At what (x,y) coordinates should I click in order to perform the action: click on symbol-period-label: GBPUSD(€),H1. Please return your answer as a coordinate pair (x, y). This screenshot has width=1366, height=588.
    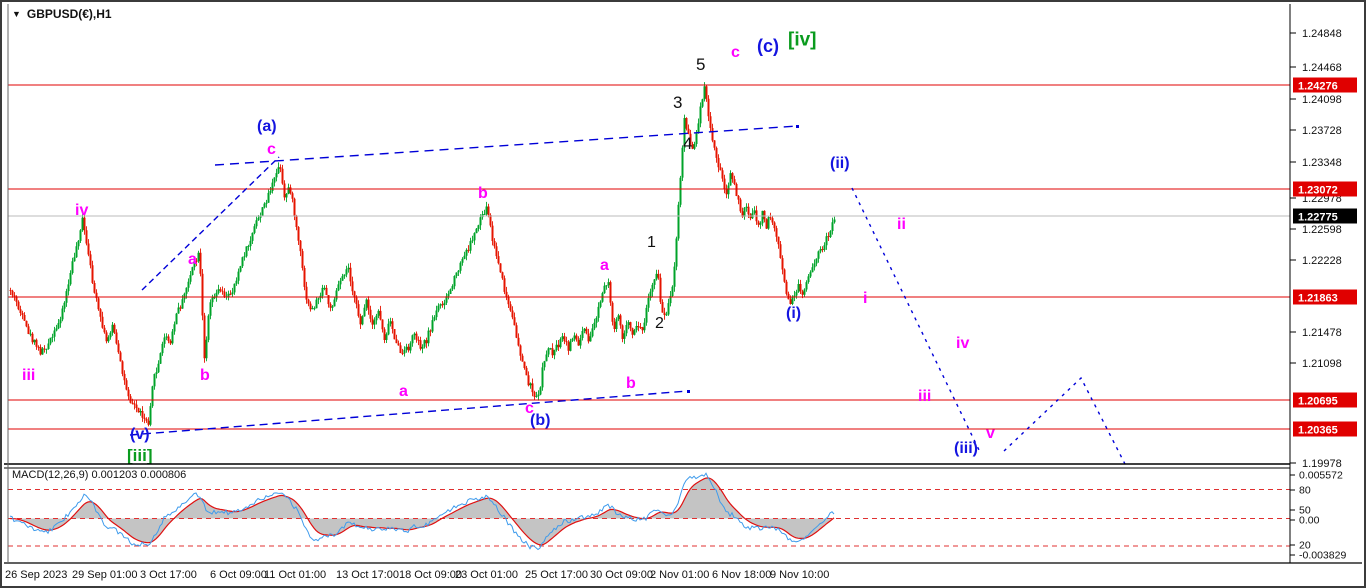
    Looking at the image, I should click on (69, 14).